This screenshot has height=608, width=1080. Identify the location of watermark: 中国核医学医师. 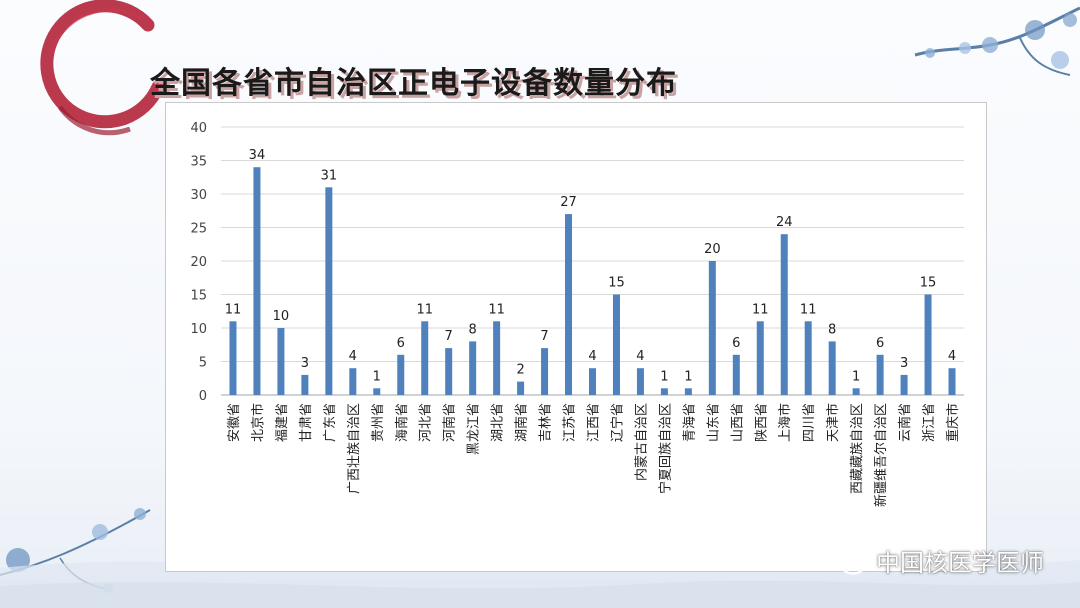
(934, 560).